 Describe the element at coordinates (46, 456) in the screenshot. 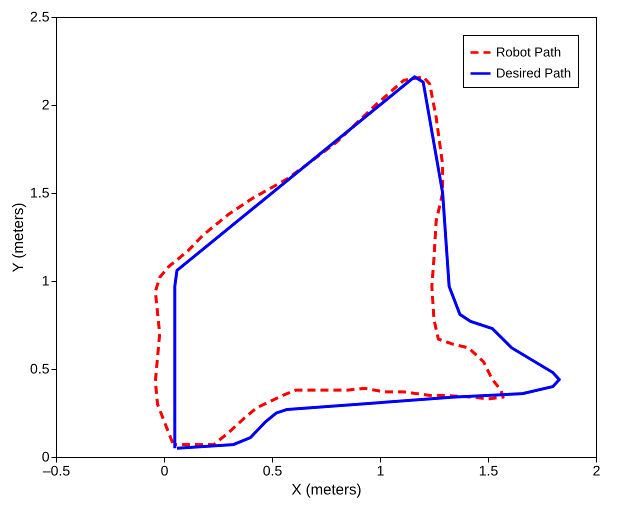

I see `y-tick-label: 0` at that location.